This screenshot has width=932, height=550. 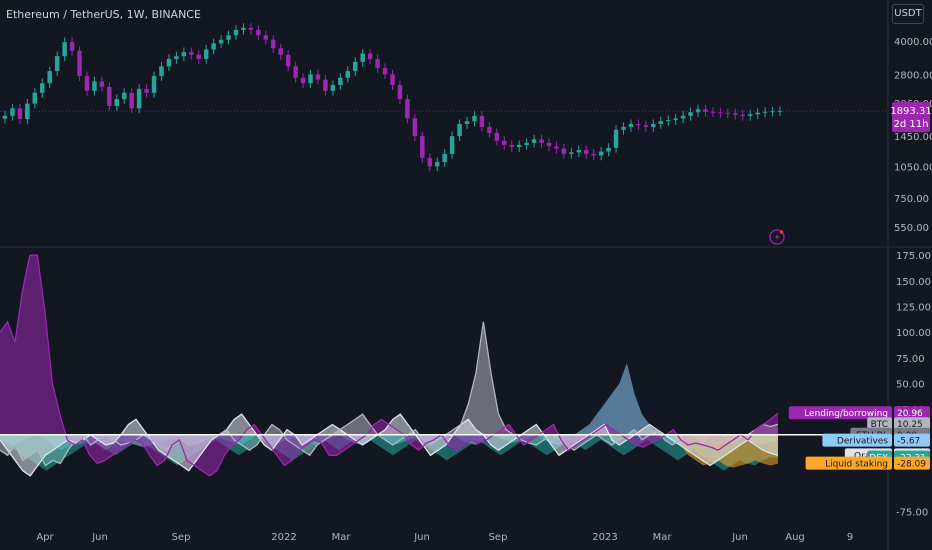 What do you see at coordinates (850, 537) in the screenshot?
I see `time-tick-label: 9` at bounding box center [850, 537].